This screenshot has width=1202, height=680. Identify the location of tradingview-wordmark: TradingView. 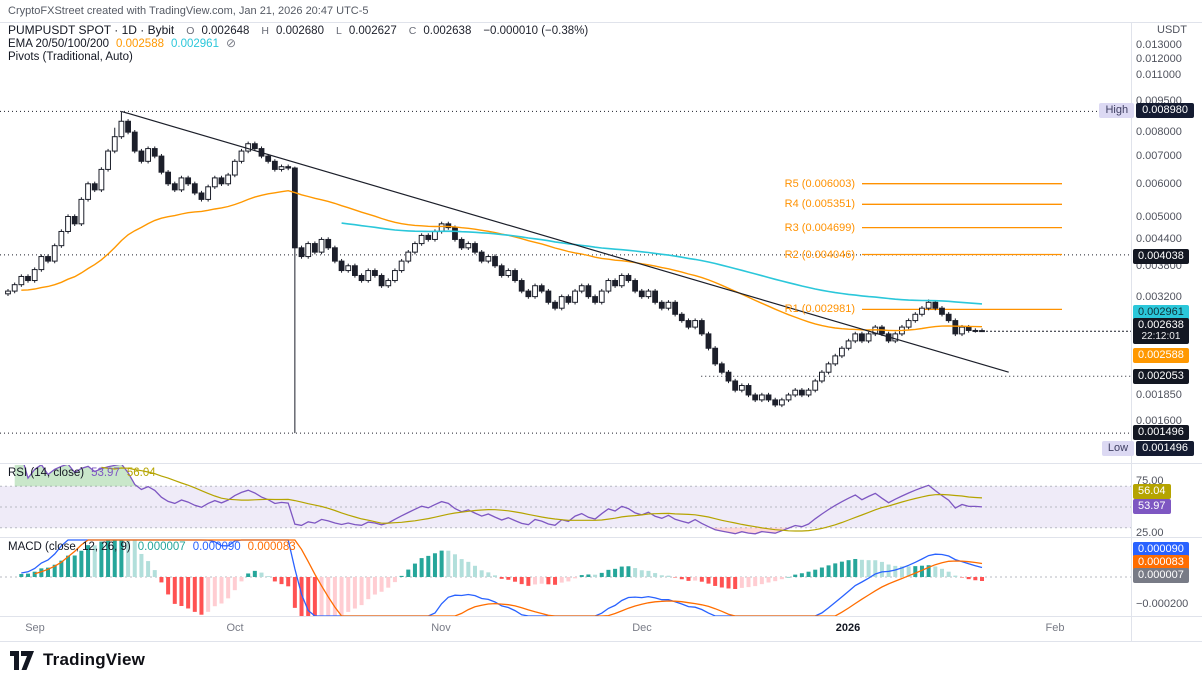
(94, 659).